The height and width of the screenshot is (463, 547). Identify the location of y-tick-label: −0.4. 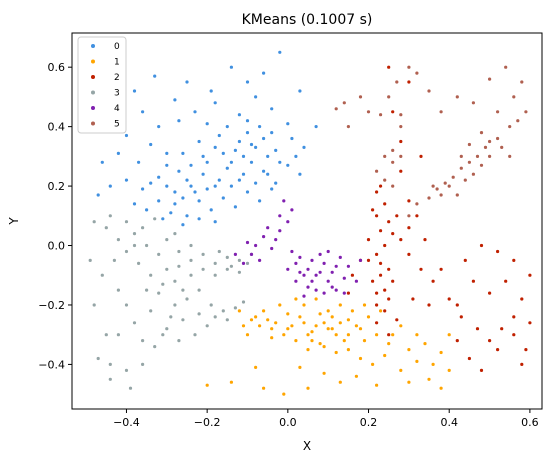
(51, 364).